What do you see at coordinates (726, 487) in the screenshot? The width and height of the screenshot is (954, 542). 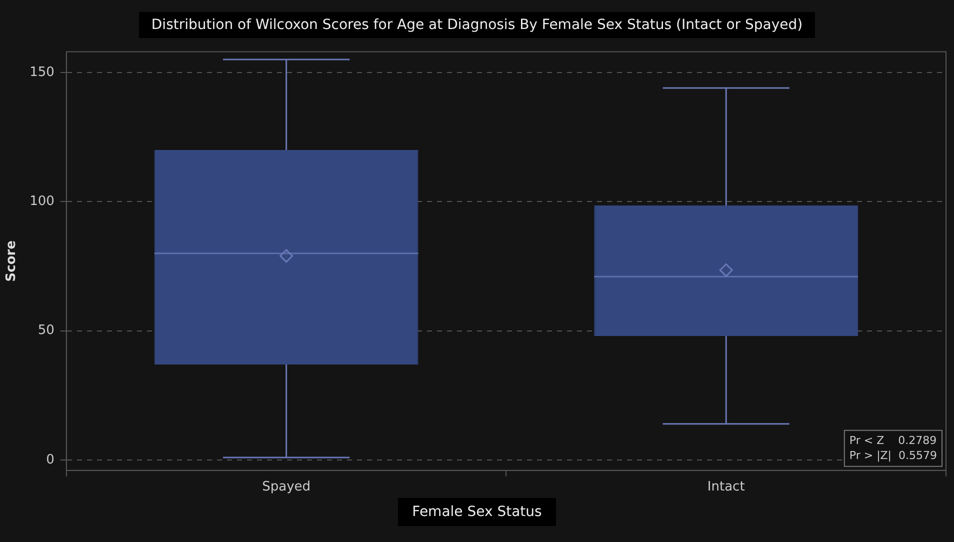 I see `x-tick-label: Intact` at bounding box center [726, 487].